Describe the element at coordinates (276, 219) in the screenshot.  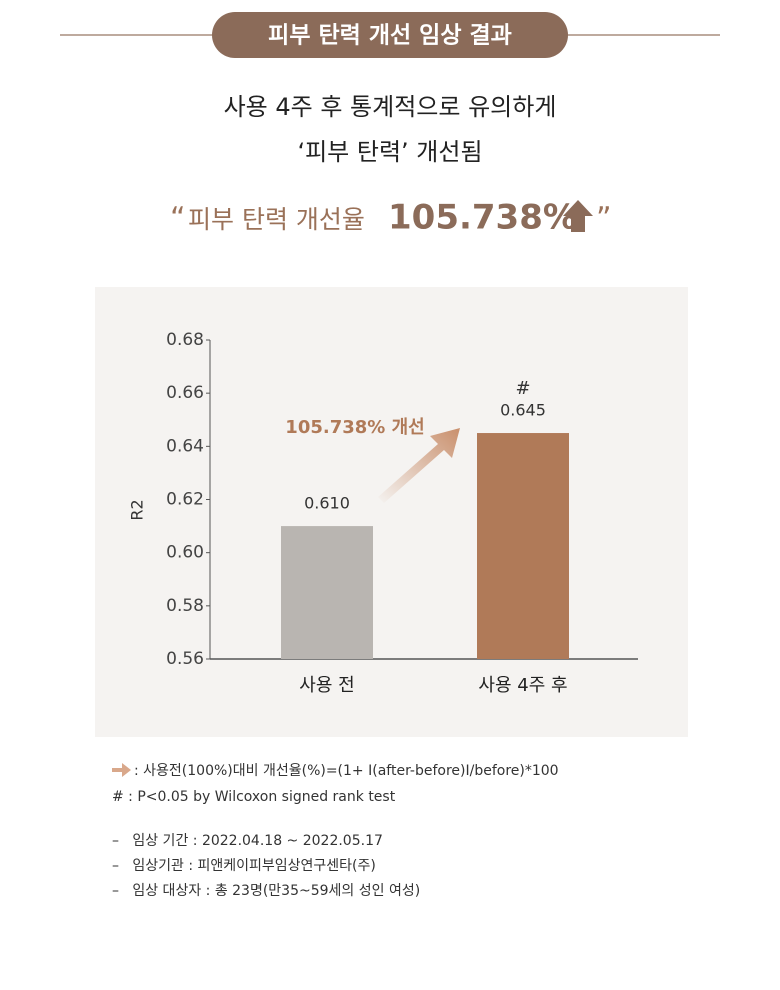
I see `quote-text: 피부 탄력 개선율` at that location.